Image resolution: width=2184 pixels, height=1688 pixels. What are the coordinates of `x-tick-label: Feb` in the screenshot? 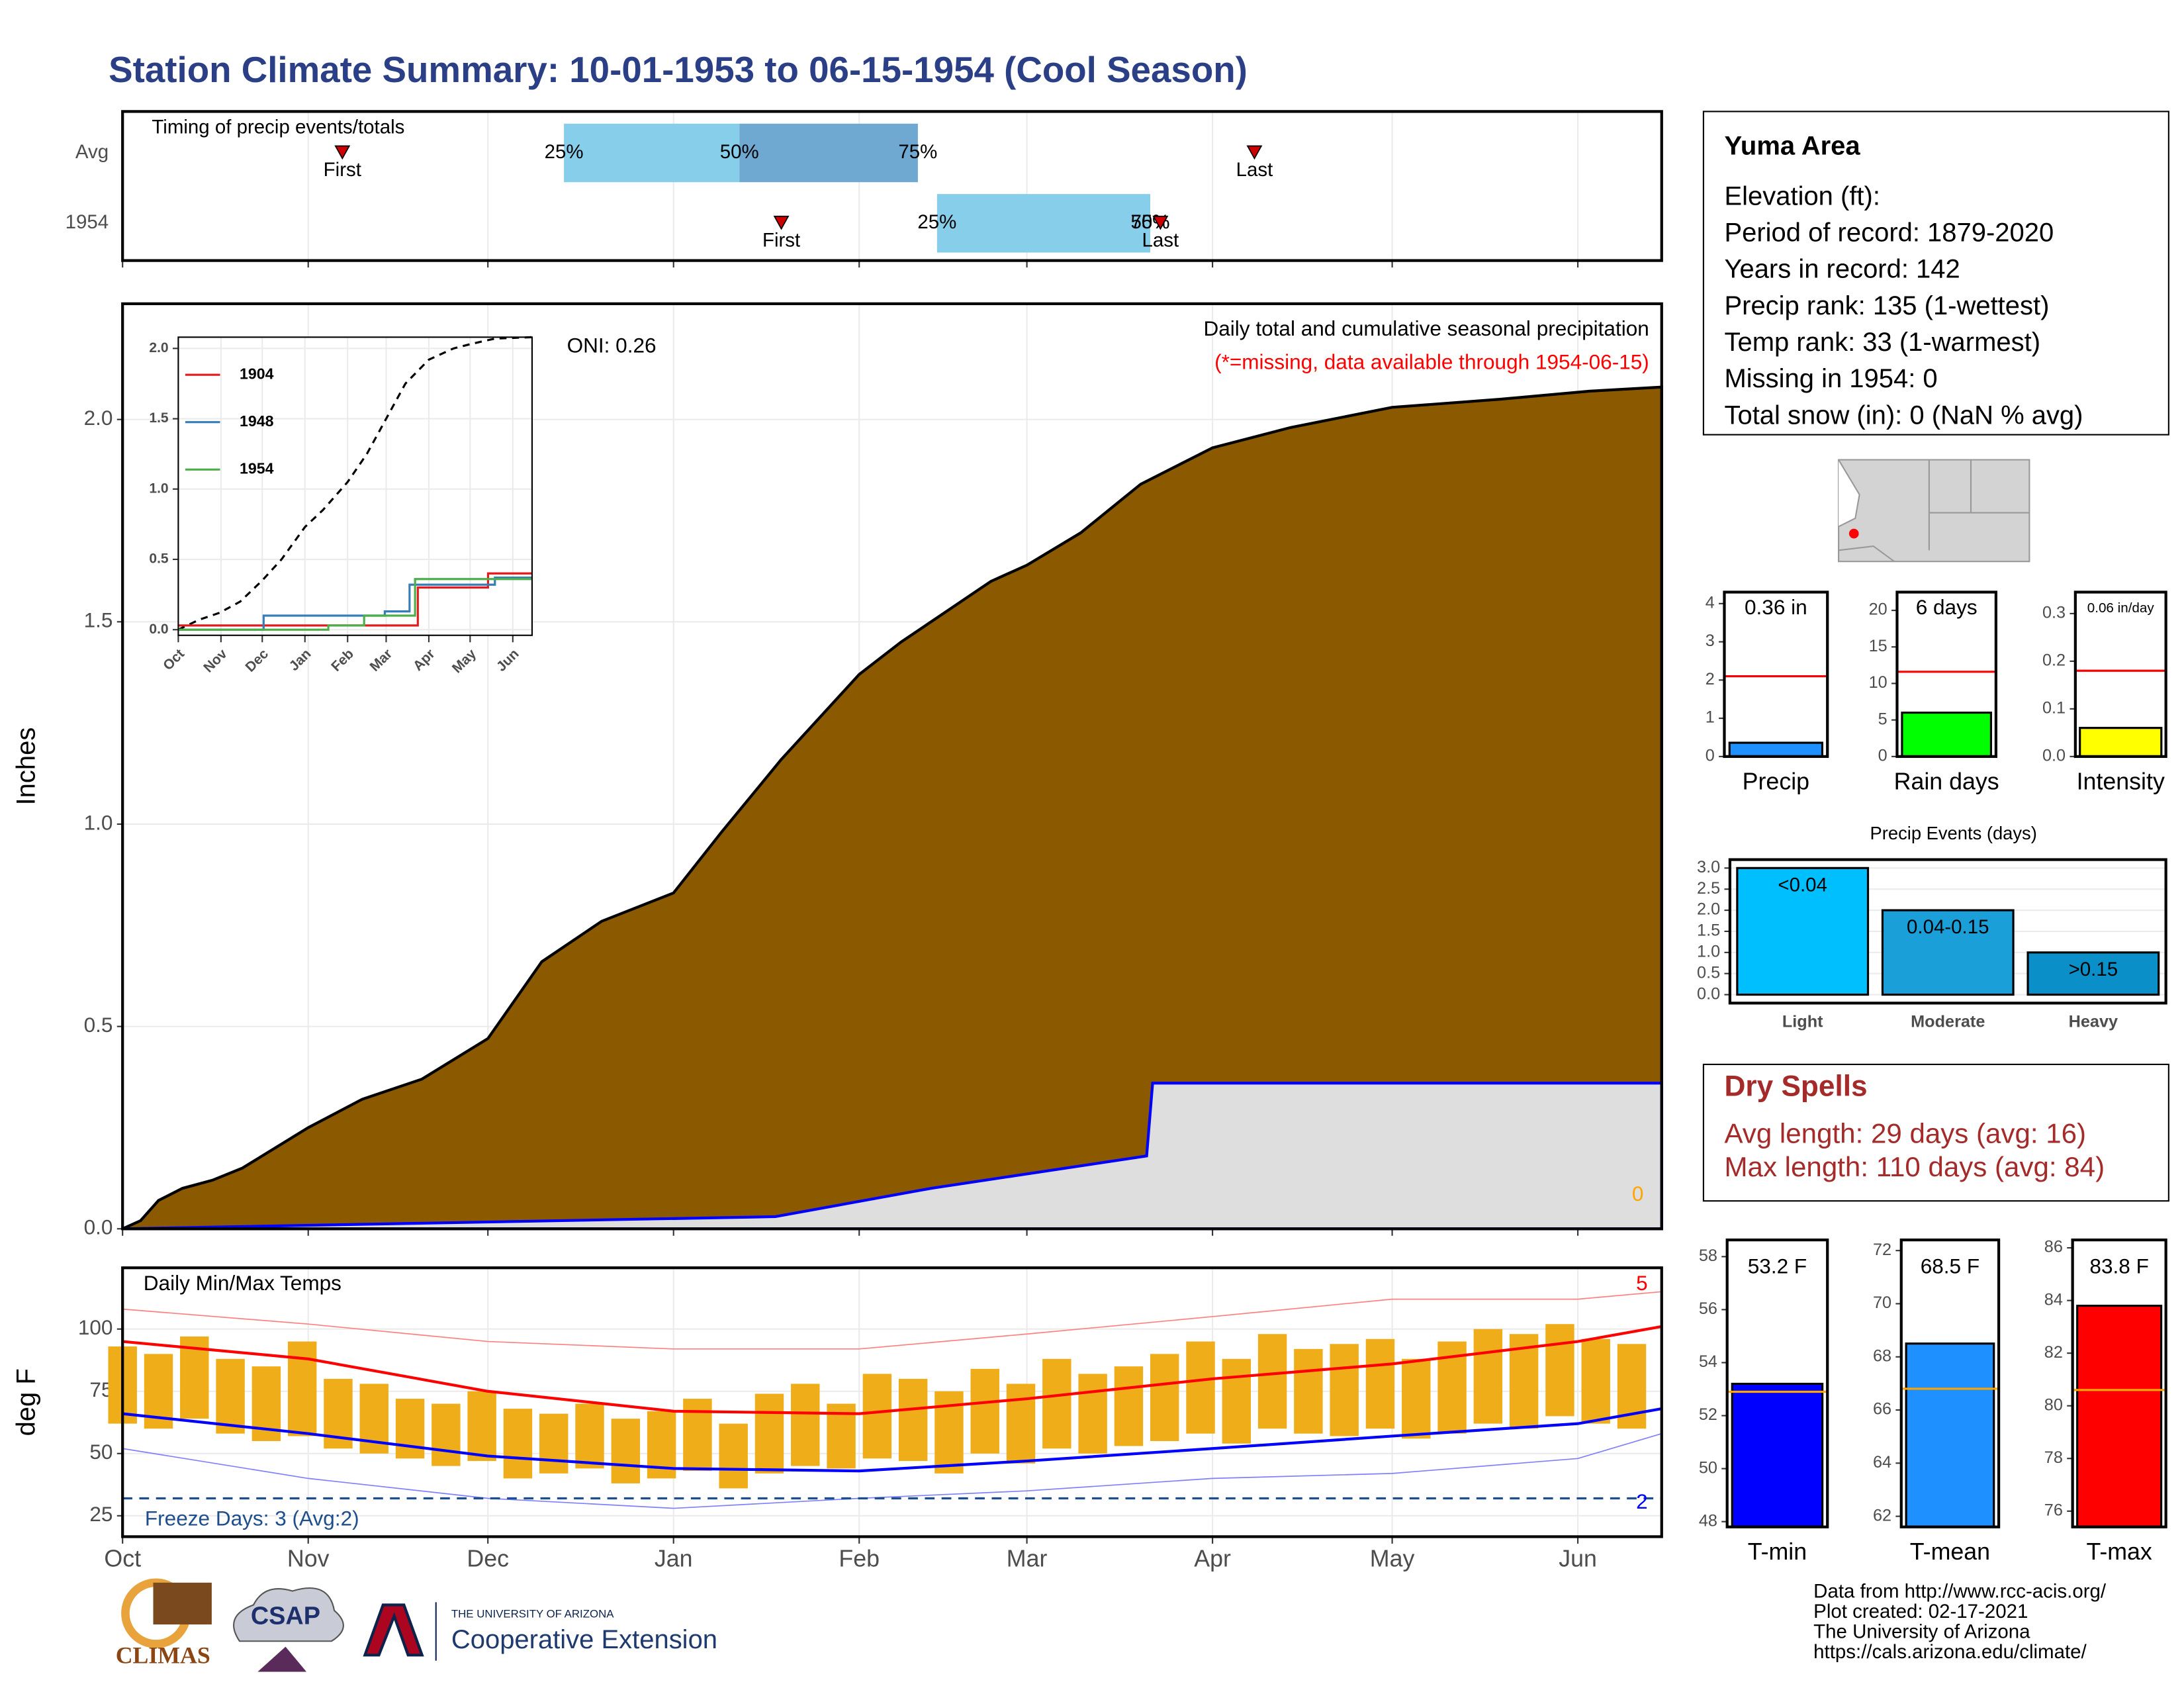 It's located at (859, 1559).